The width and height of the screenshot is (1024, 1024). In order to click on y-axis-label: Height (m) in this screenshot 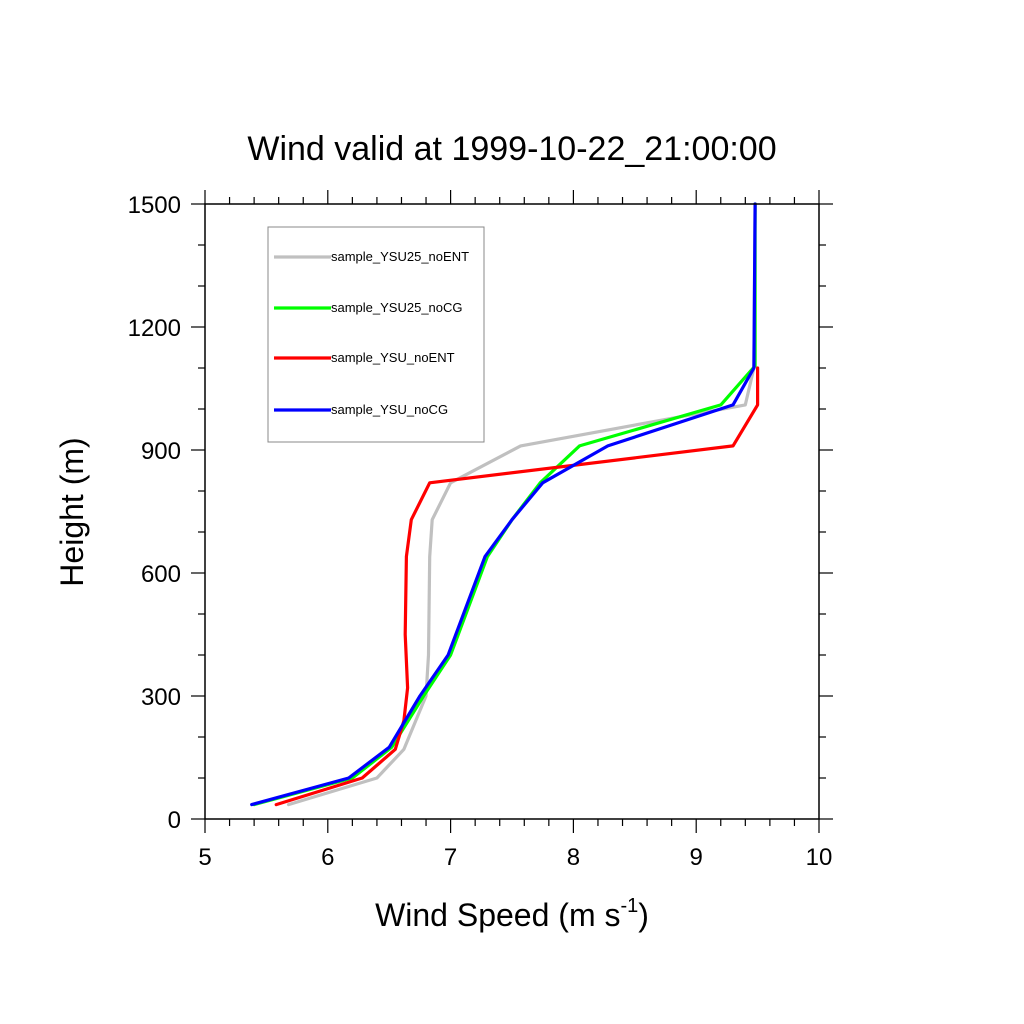, I will do `click(72, 511)`.